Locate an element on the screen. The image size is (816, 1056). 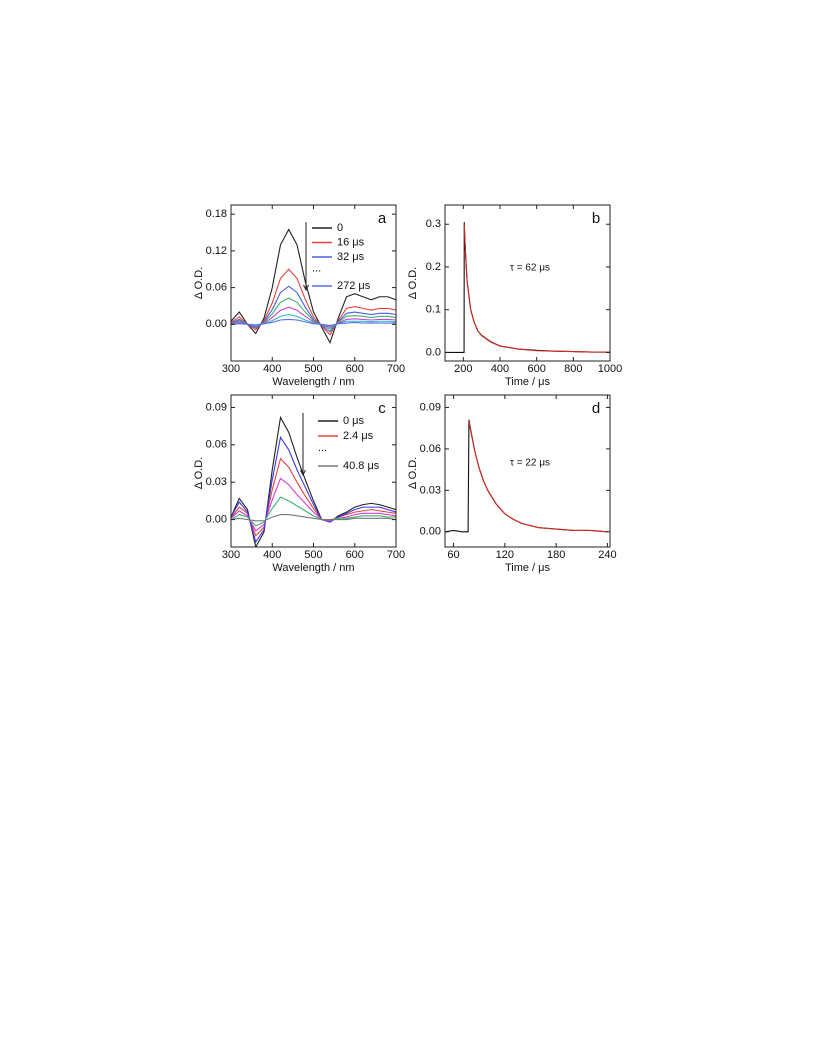
legend-label: 0 is located at coordinates (340, 228).